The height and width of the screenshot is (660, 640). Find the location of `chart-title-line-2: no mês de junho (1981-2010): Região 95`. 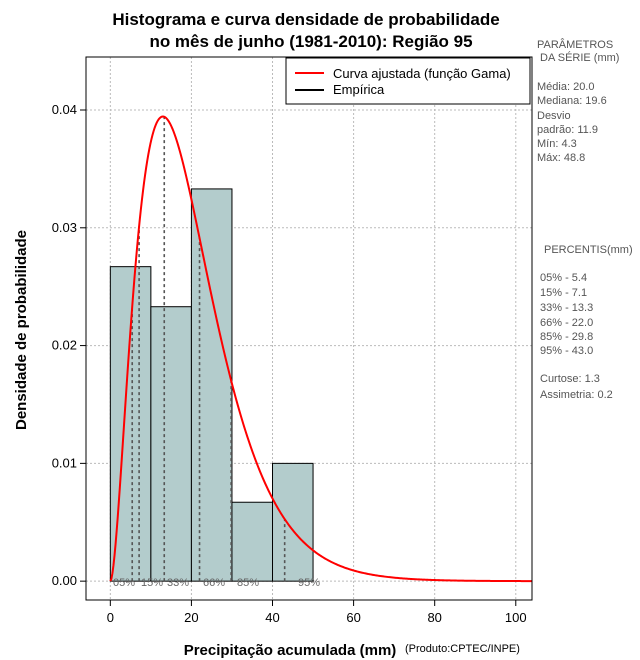

chart-title-line-2: no mês de junho (1981-2010): Região 95 is located at coordinates (310, 41).